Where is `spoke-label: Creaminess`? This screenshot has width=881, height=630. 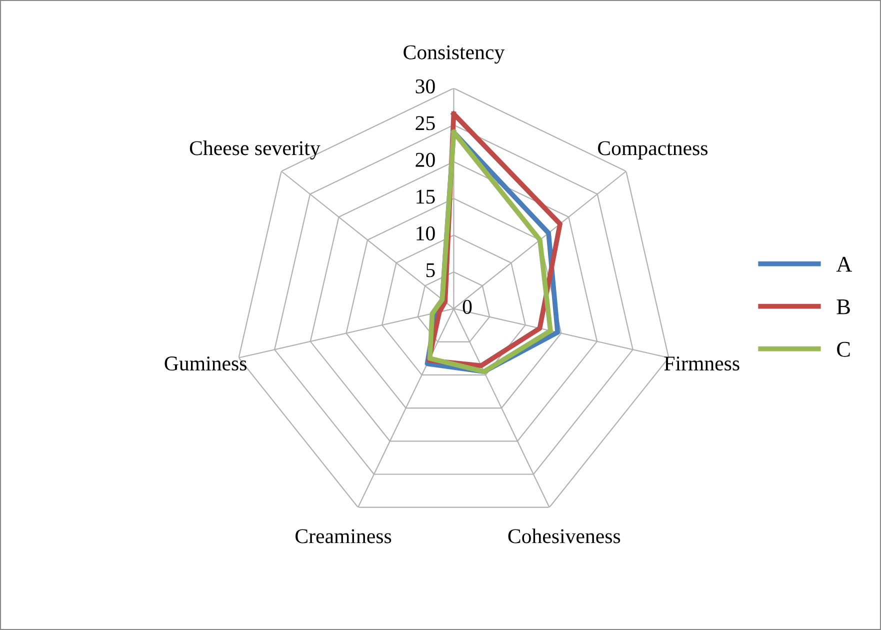
spoke-label: Creaminess is located at coordinates (344, 536).